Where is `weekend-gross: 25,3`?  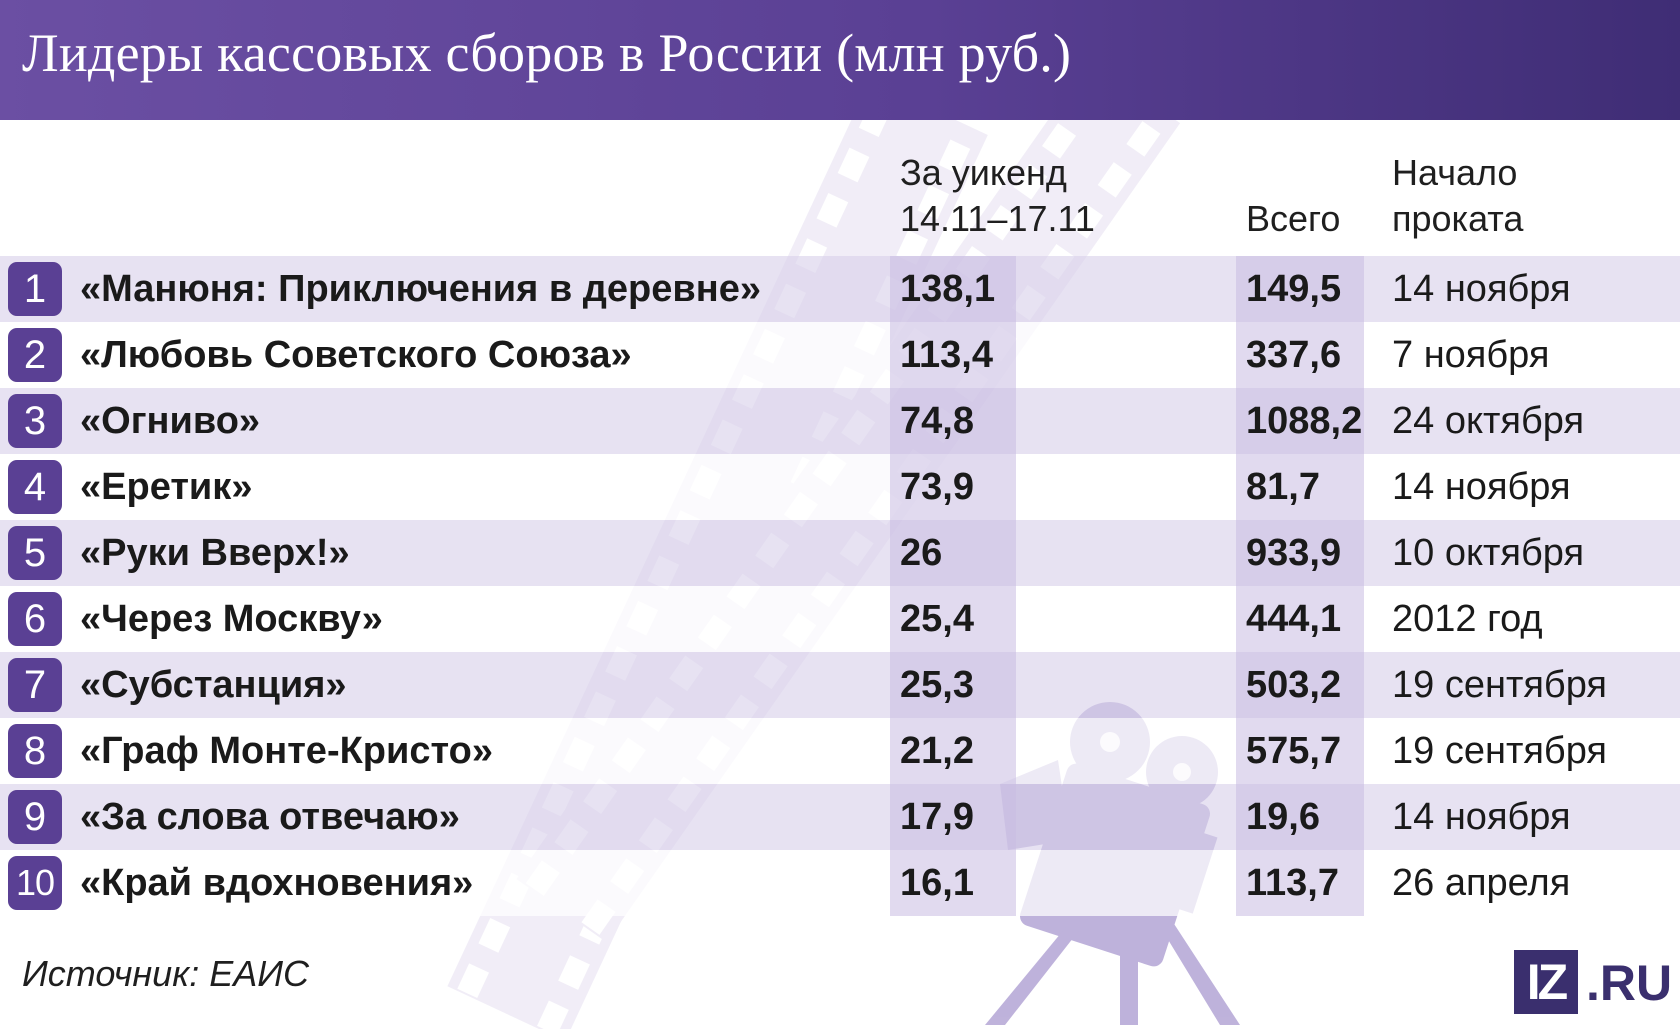 weekend-gross: 25,3 is located at coordinates (953, 685).